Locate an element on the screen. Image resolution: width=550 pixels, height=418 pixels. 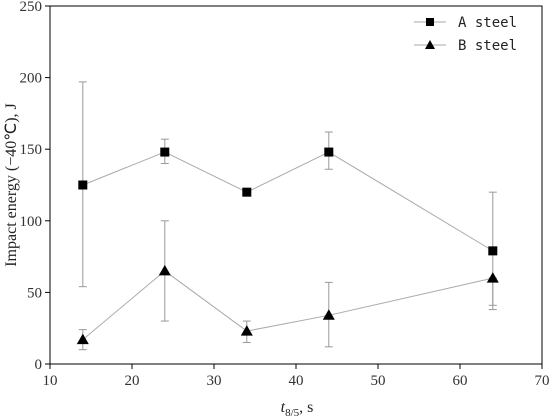
y-tick-label: 0 is located at coordinates (39, 365).